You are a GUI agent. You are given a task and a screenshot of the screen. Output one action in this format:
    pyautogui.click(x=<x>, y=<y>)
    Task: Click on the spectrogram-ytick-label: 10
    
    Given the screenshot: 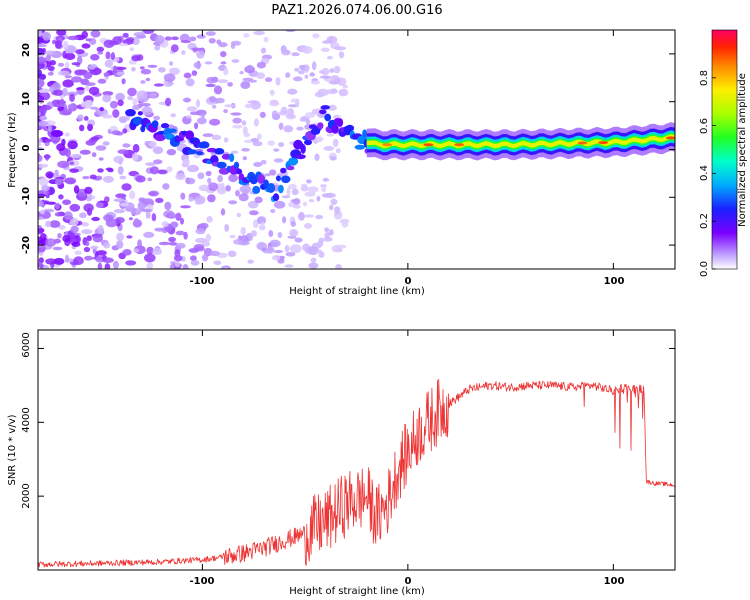 What is the action you would take?
    pyautogui.click(x=26, y=99)
    